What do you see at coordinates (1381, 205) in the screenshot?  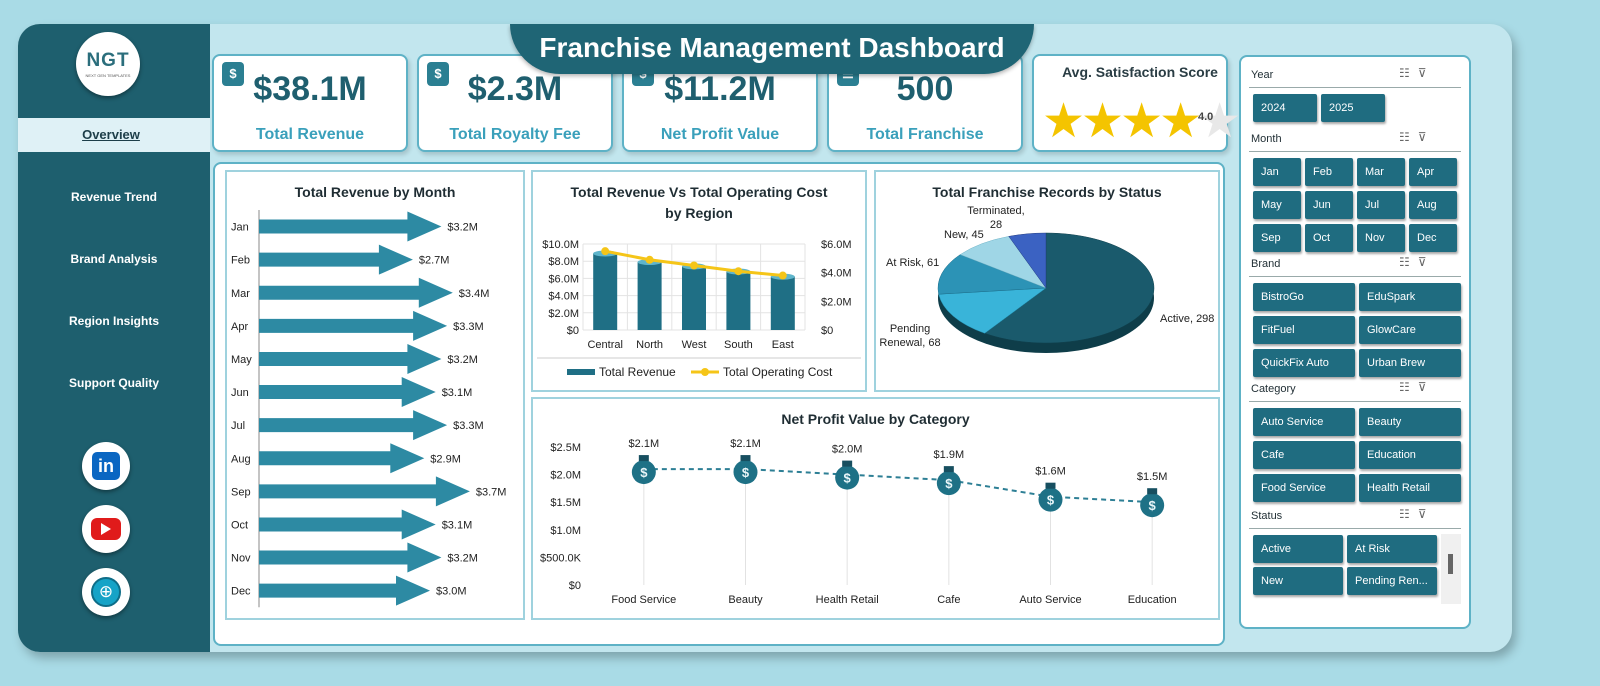 I see `month-button-jul: Jul` at bounding box center [1381, 205].